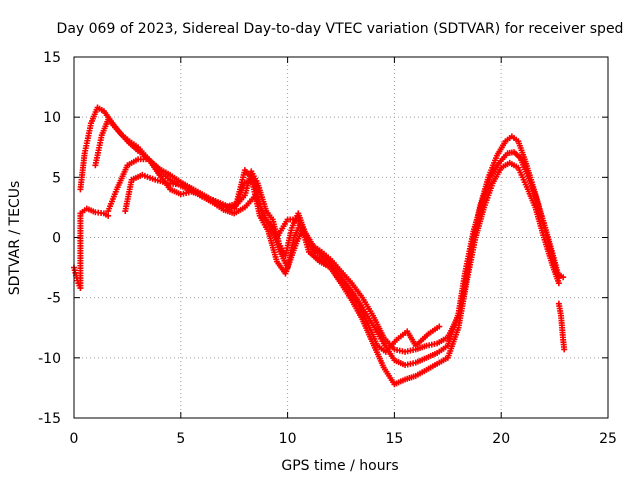 Image resolution: width=640 pixels, height=480 pixels. What do you see at coordinates (608, 439) in the screenshot?
I see `x-tick-label: 25` at bounding box center [608, 439].